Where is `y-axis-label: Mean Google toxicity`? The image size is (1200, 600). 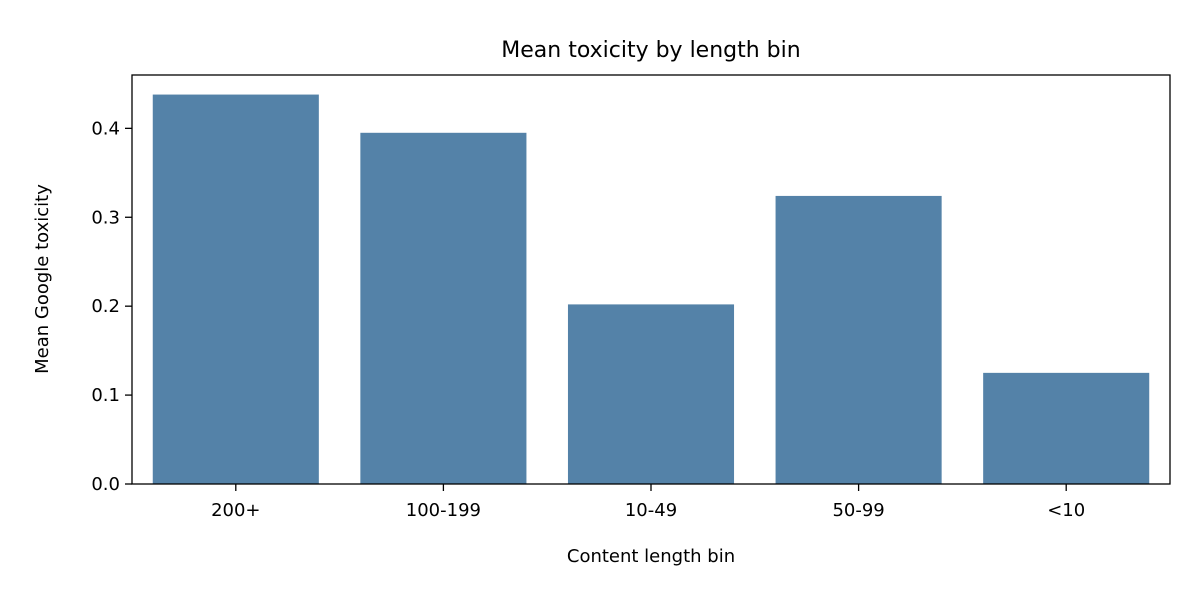
y-axis-label: Mean Google toxicity is located at coordinates (42, 279).